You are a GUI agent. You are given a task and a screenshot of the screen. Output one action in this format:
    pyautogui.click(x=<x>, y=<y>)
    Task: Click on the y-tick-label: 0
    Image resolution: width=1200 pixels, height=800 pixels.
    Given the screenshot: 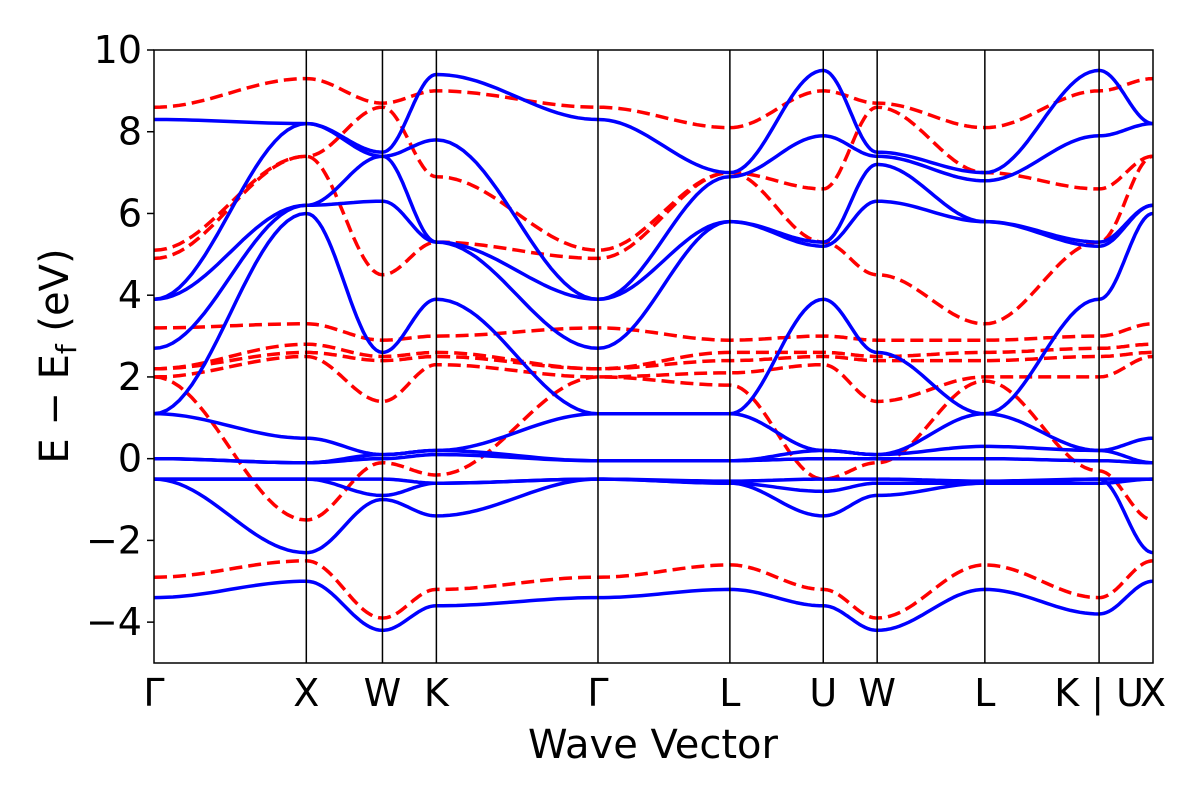 What is the action you would take?
    pyautogui.click(x=130, y=459)
    